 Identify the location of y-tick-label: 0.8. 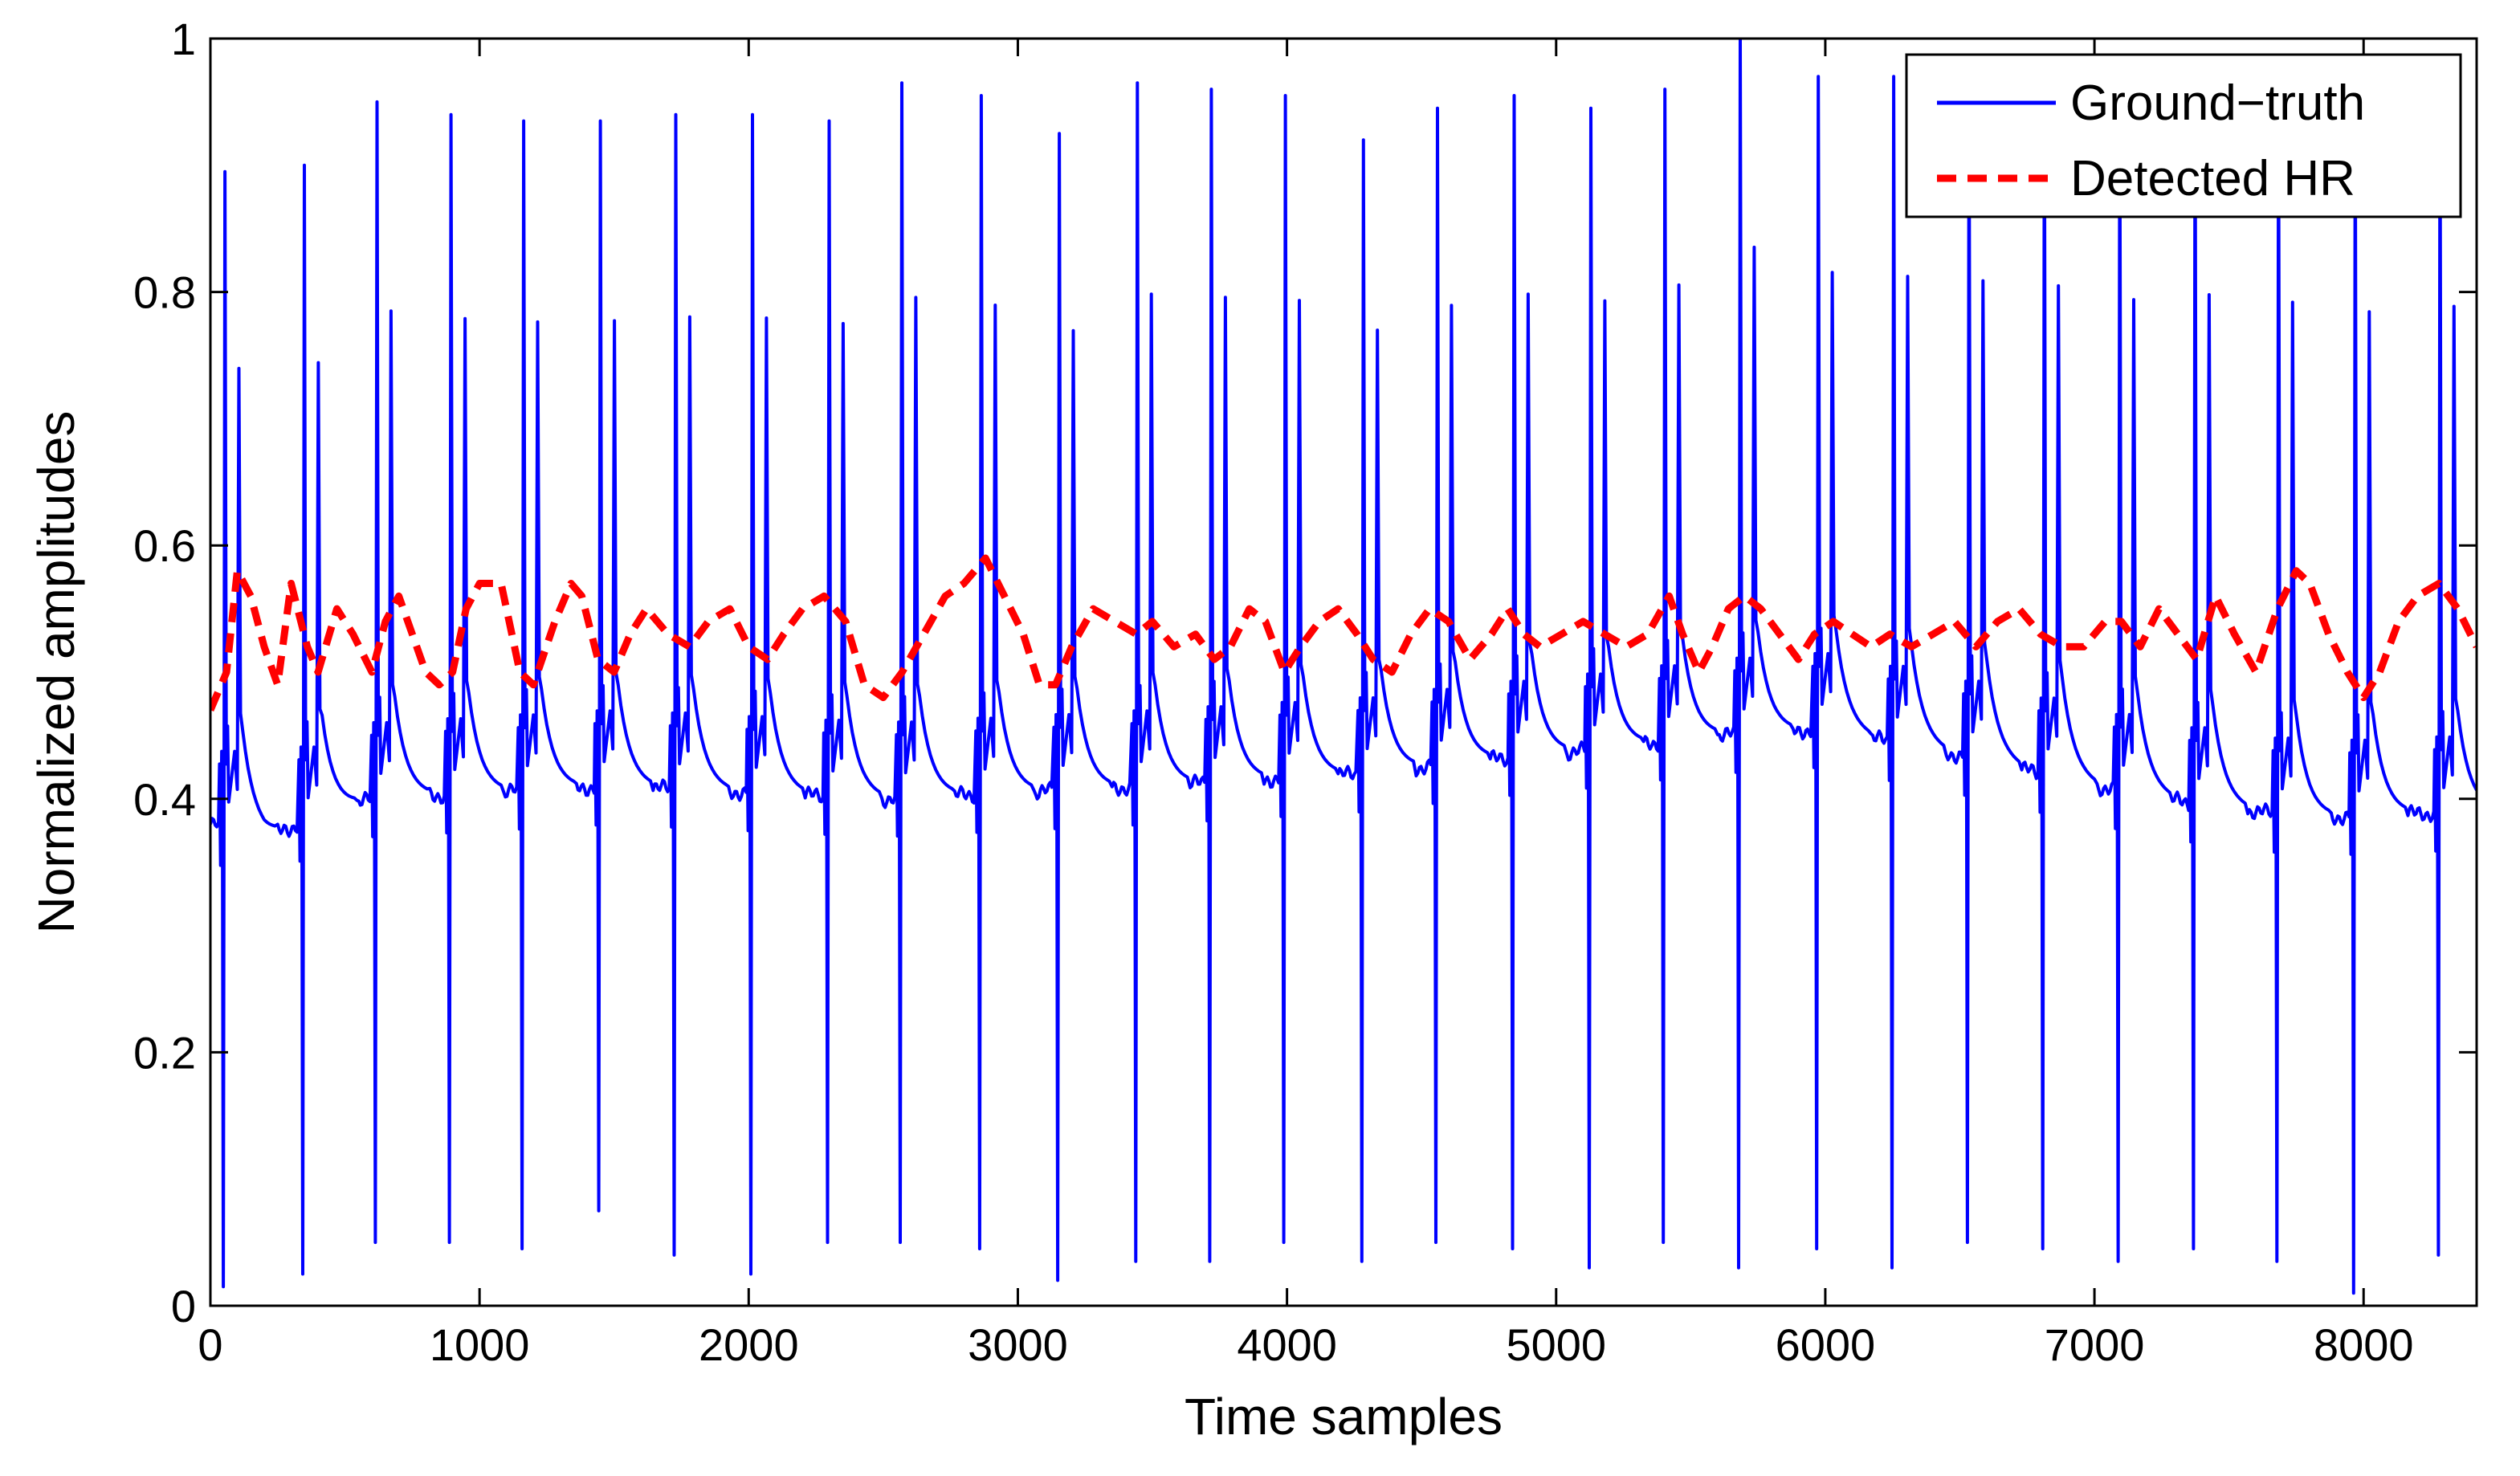
(164, 292).